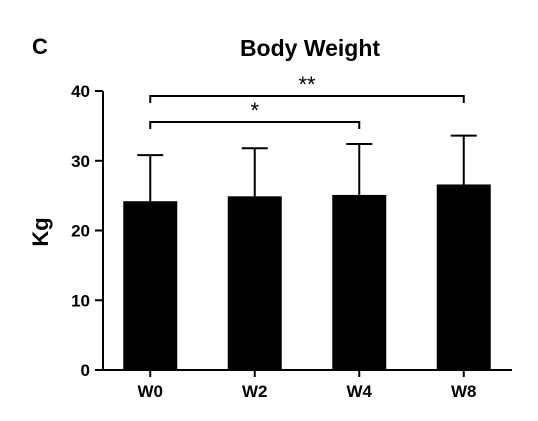 The height and width of the screenshot is (421, 538). Describe the element at coordinates (307, 84) in the screenshot. I see `significance-label: **` at that location.